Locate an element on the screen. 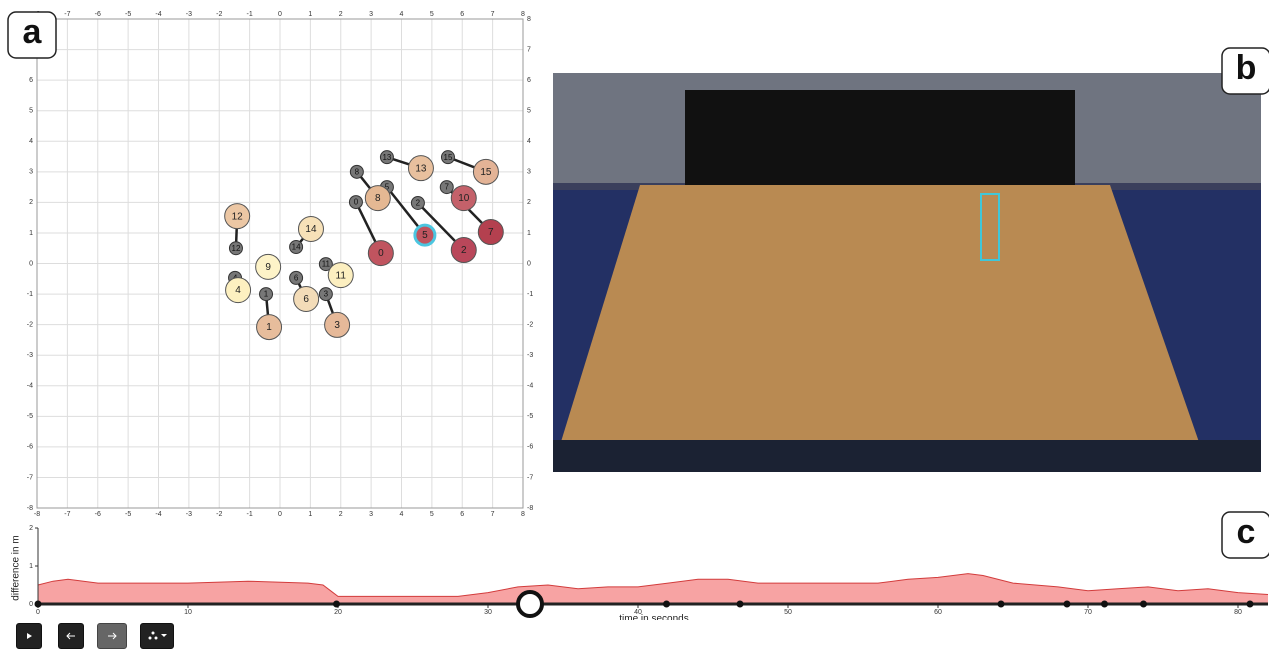 Image resolution: width=1269 pixels, height=653 pixels. y-tick-label: 2 is located at coordinates (31, 528).